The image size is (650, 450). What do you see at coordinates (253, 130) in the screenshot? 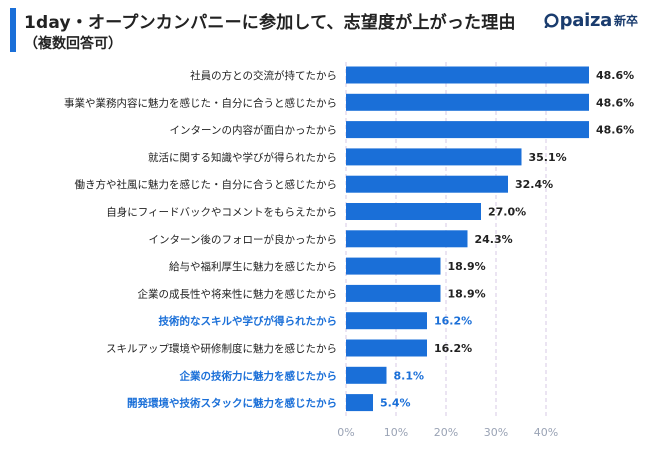
I see `category-label: インターンの内容が面白かったから` at bounding box center [253, 130].